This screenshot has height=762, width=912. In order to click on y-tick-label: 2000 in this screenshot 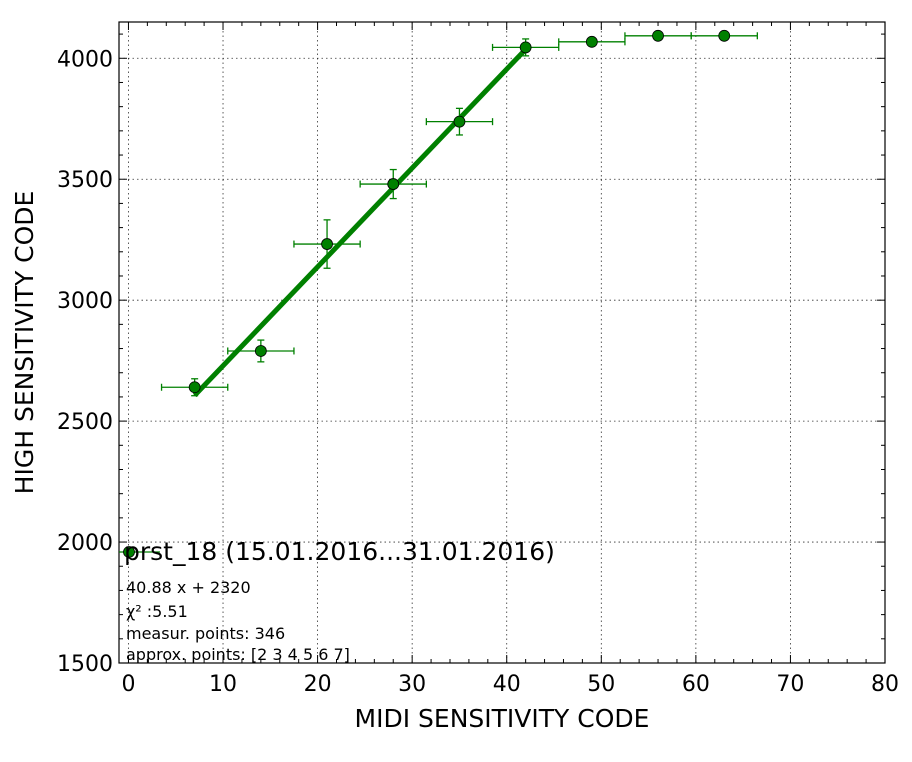, I will do `click(85, 543)`.